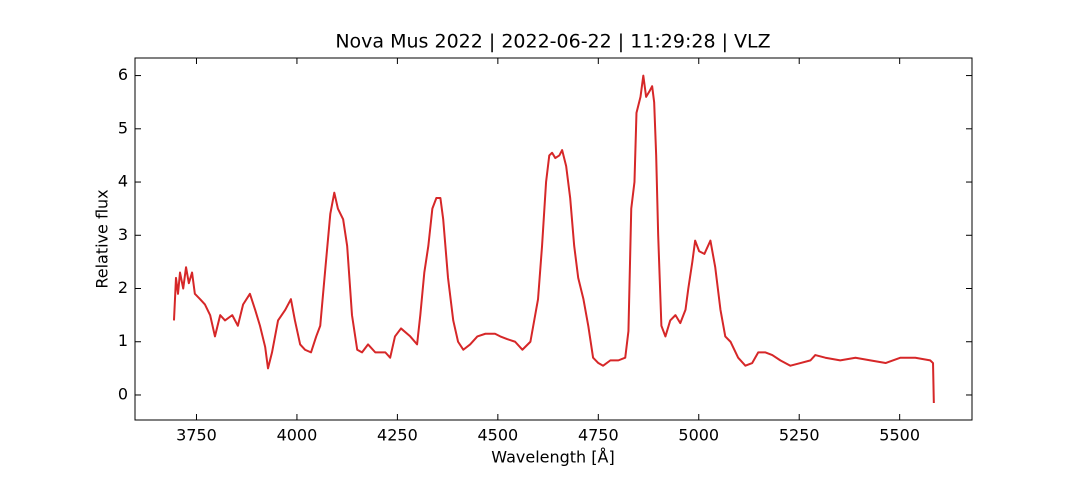  What do you see at coordinates (196, 435) in the screenshot?
I see `x-tick-label: 3750` at bounding box center [196, 435].